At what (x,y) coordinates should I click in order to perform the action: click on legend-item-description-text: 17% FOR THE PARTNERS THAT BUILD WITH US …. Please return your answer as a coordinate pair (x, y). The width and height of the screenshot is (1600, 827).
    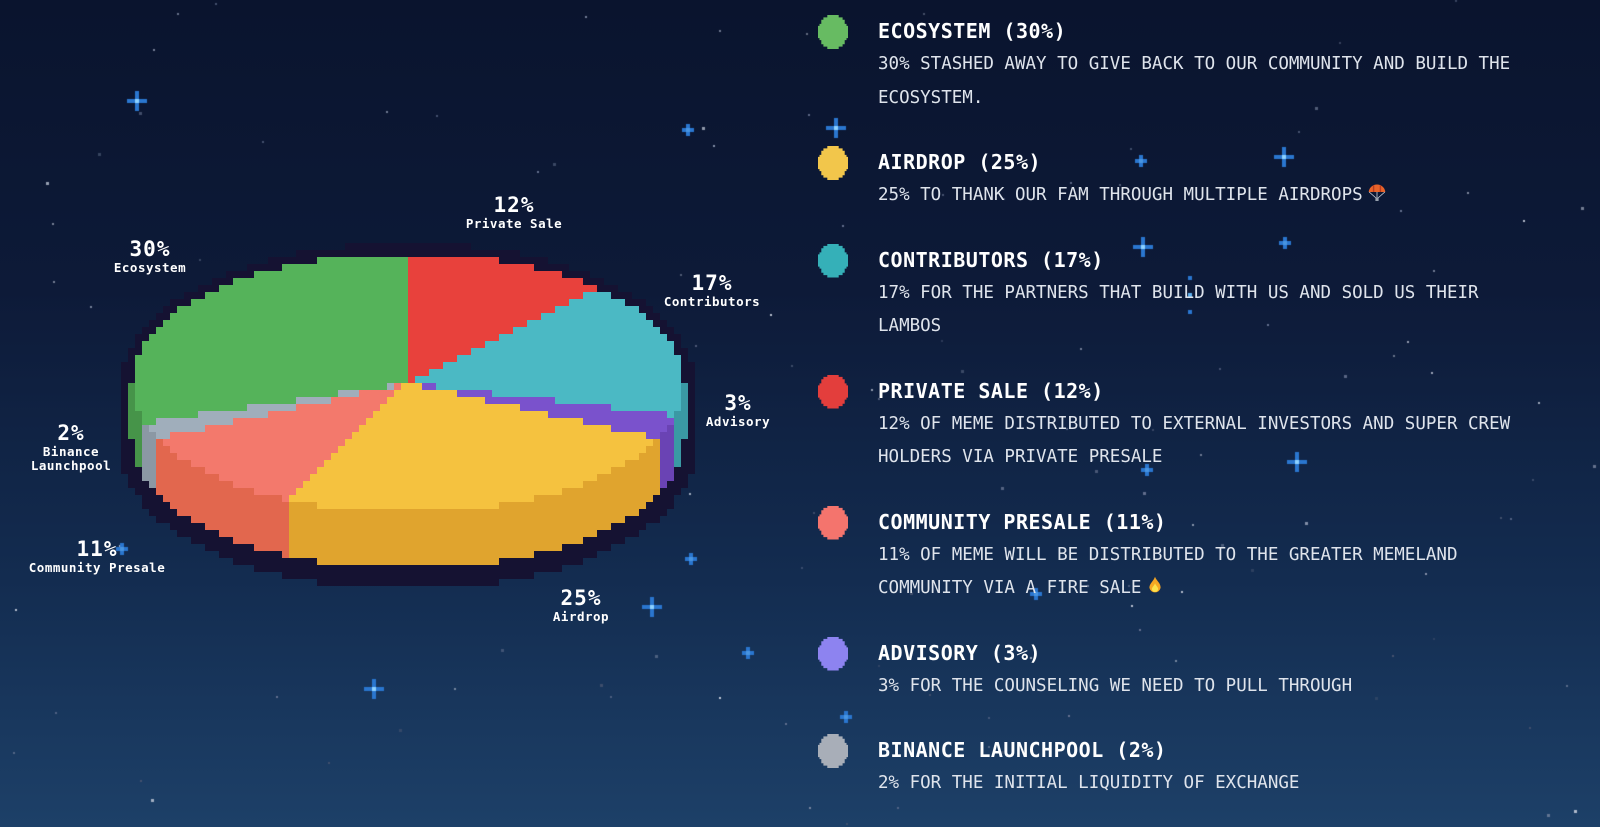
    Looking at the image, I should click on (1178, 309).